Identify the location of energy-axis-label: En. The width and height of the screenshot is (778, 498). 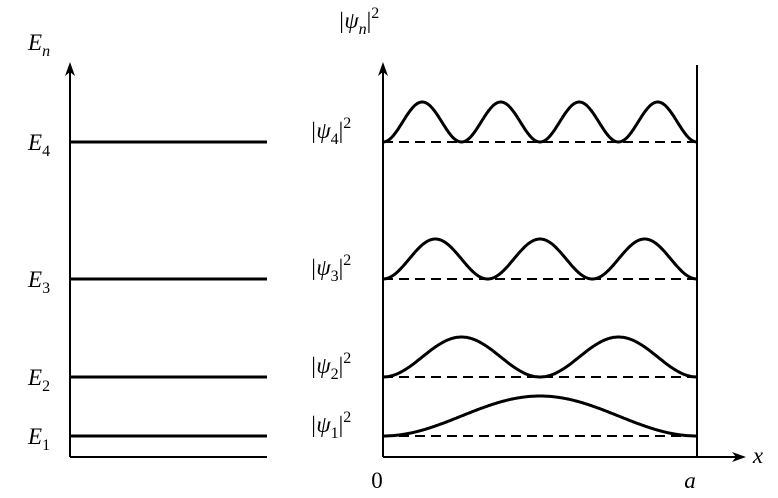
(38, 45).